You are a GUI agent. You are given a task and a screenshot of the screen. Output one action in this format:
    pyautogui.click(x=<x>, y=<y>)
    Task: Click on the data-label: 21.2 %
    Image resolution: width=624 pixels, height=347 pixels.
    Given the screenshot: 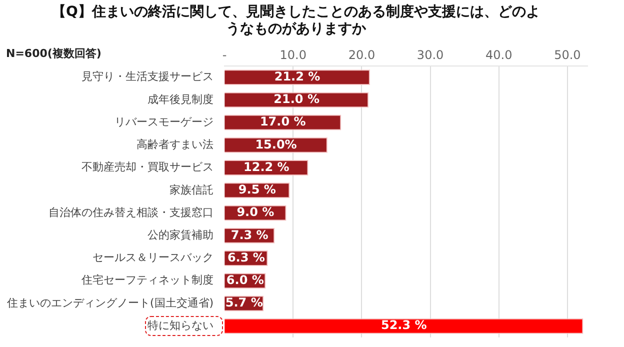 What is the action you would take?
    pyautogui.click(x=297, y=76)
    